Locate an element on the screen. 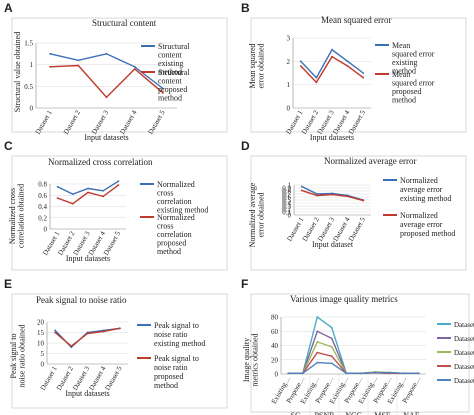  y-axis-title-line: Structural value obtained is located at coordinates (17, 72).